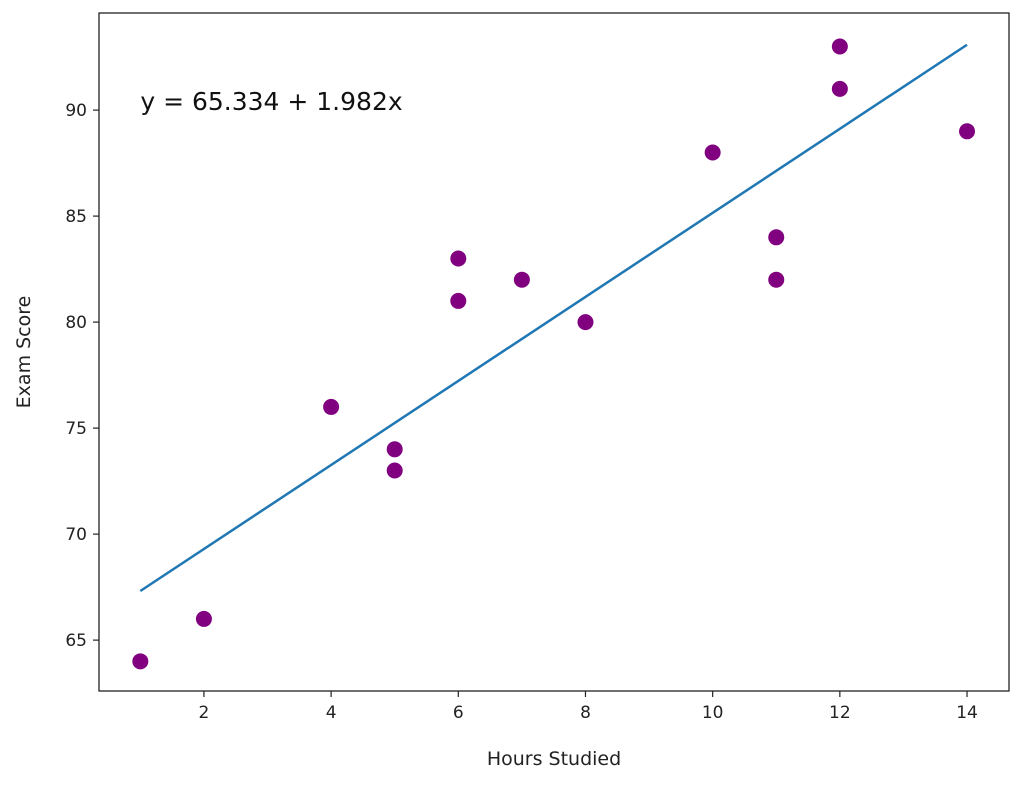 The height and width of the screenshot is (785, 1024). What do you see at coordinates (76, 217) in the screenshot?
I see `y-tick-label: 85` at bounding box center [76, 217].